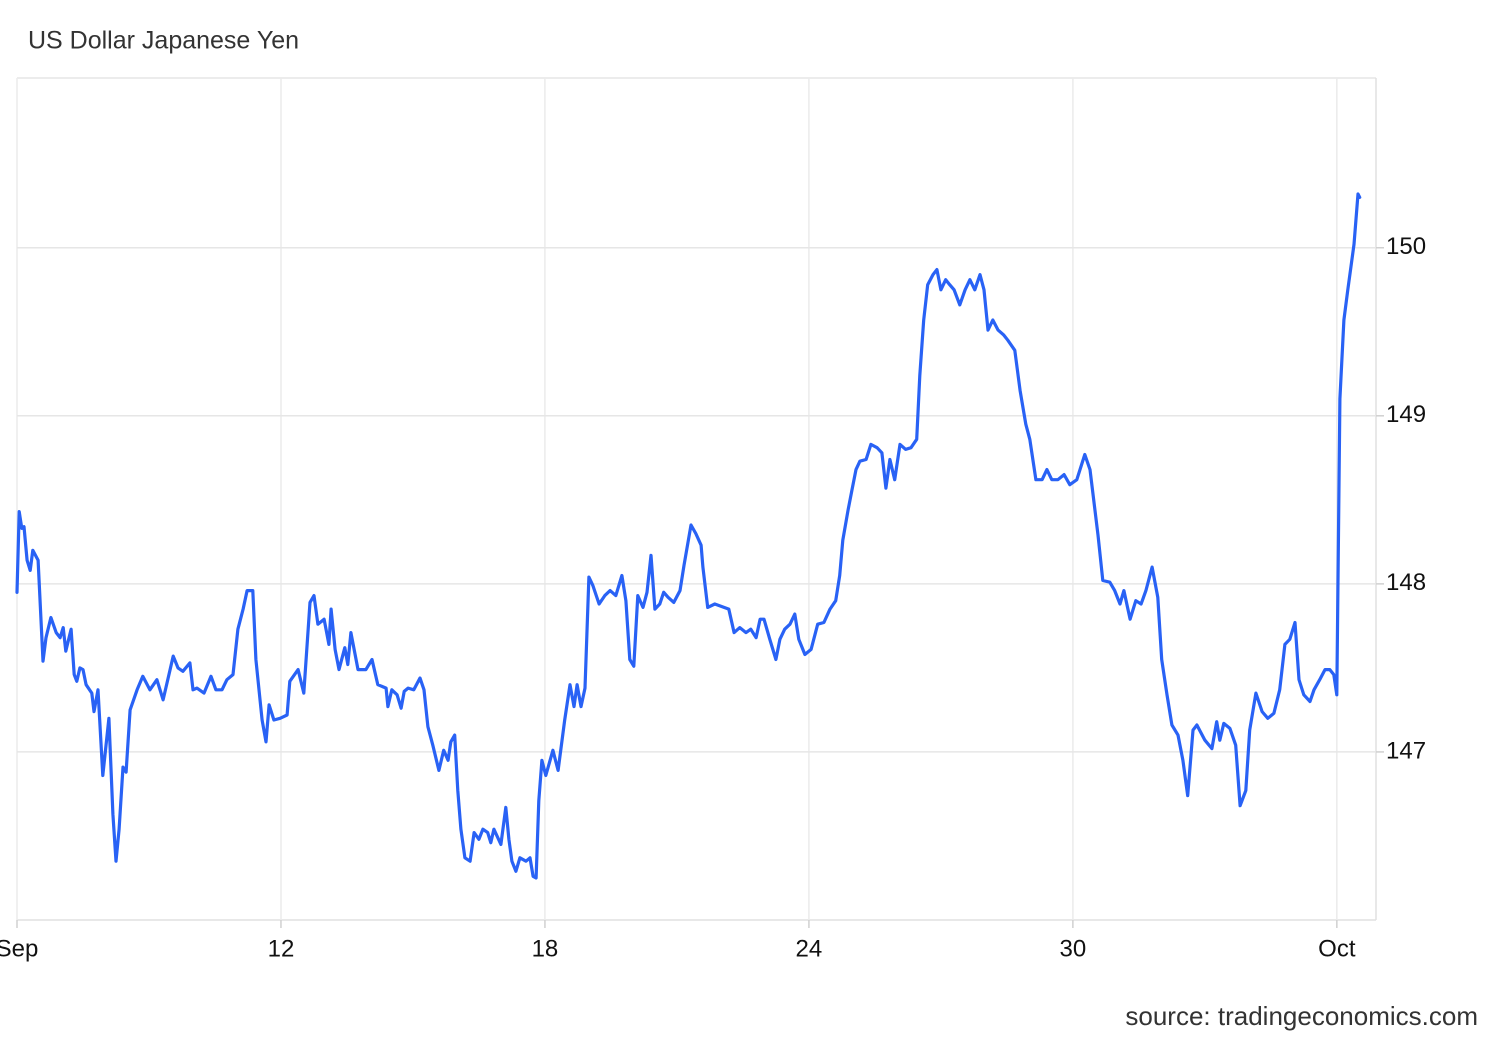  What do you see at coordinates (1337, 948) in the screenshot?
I see `x-tick-label: Oct` at bounding box center [1337, 948].